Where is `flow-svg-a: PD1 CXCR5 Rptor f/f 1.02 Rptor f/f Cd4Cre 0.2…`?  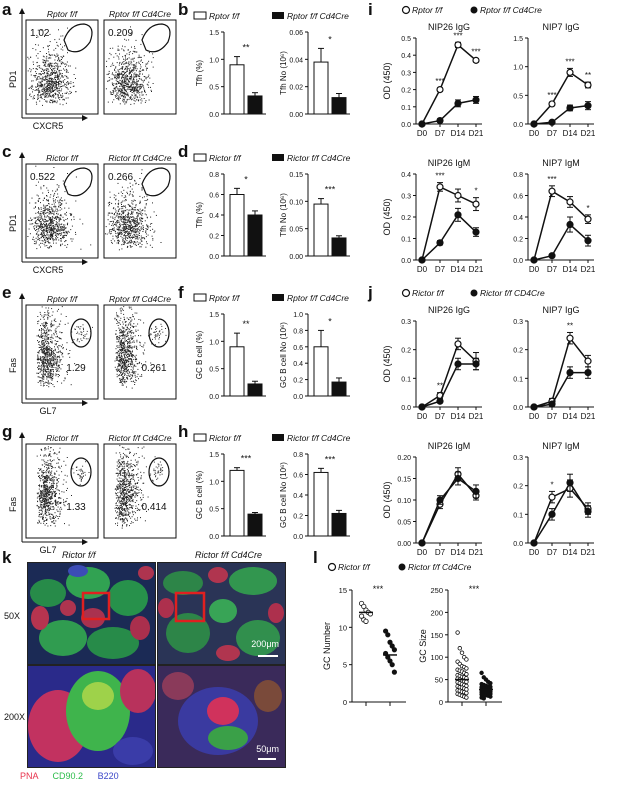
flow-svg-a: PD1 CXCR5 Rptor f/f 1.02 Rptor f/f Cd4Cre 0.2… is located at coordinates (92, 69).